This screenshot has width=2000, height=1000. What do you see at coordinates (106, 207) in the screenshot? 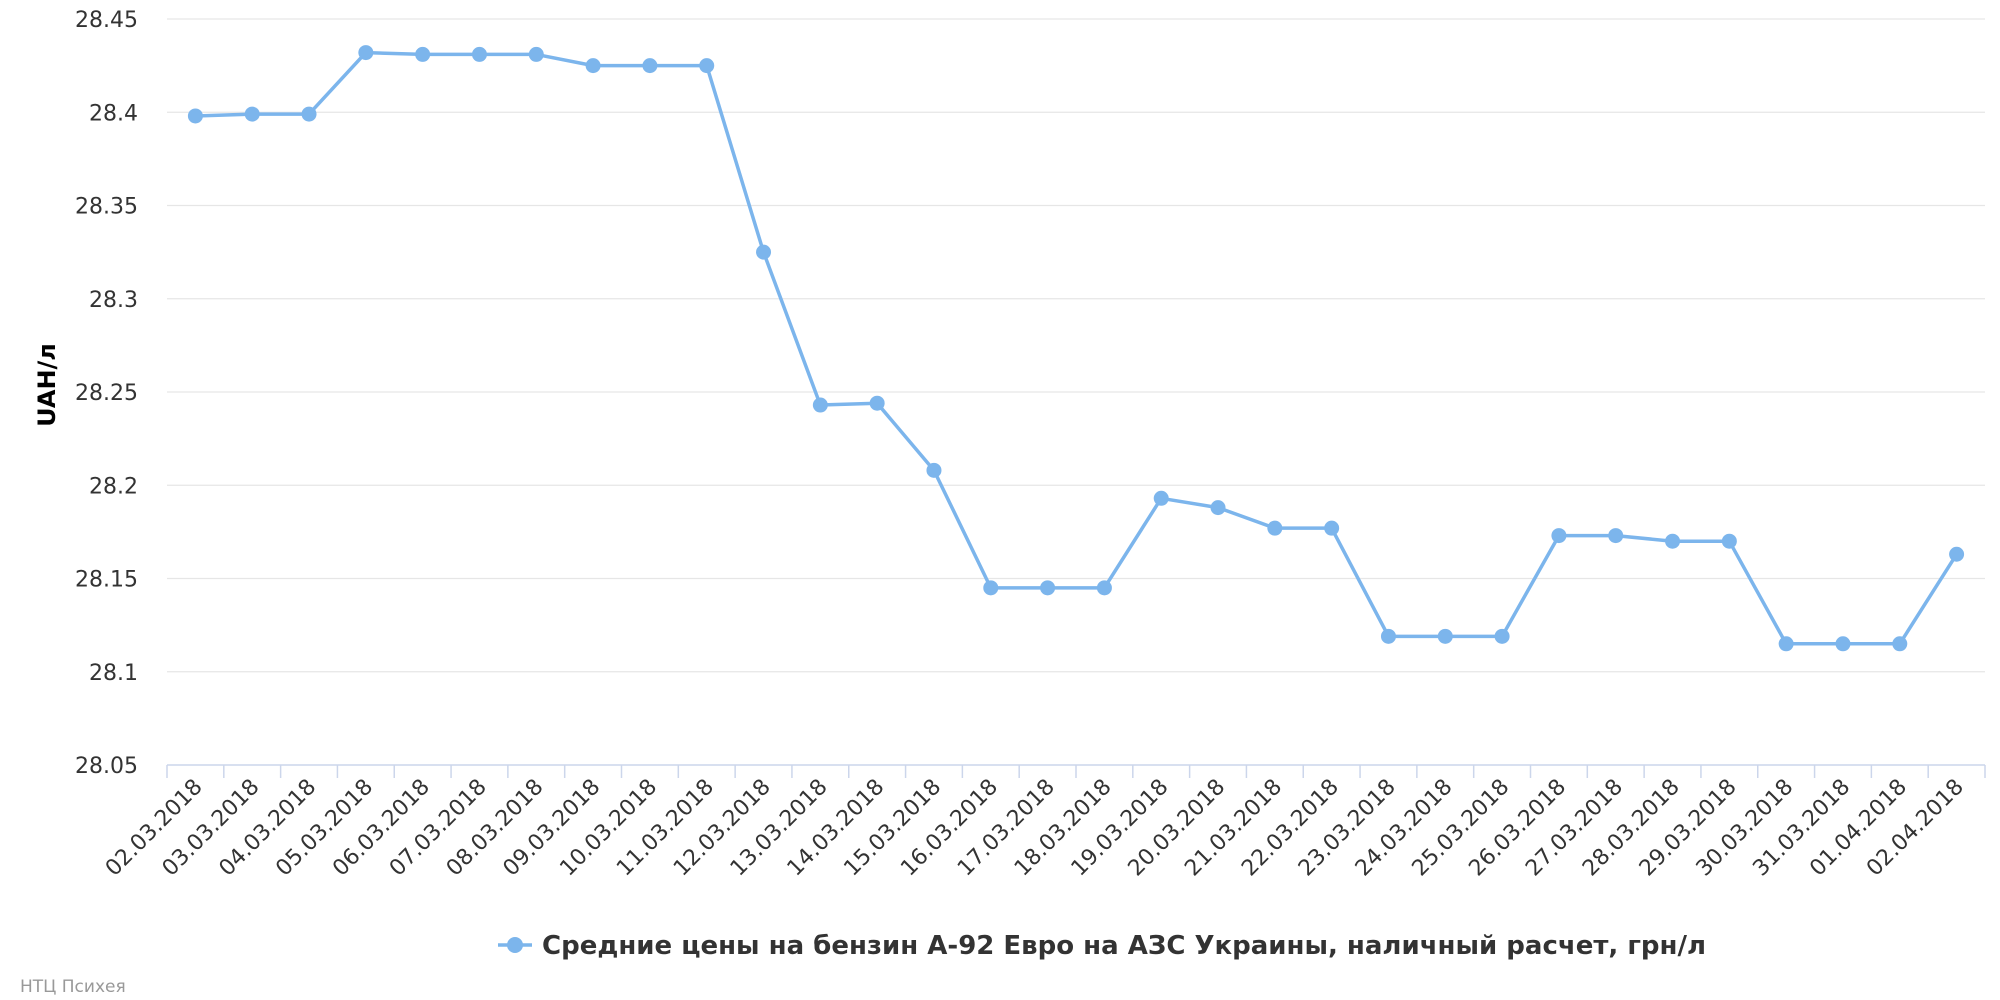
I see `y-tick-label: 28.35` at bounding box center [106, 207].